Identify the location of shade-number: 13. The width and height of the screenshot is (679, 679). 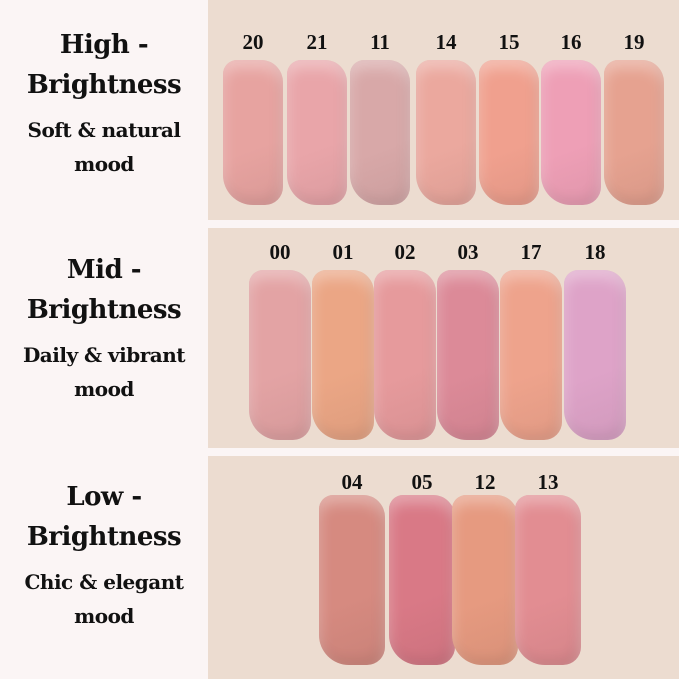
(548, 482).